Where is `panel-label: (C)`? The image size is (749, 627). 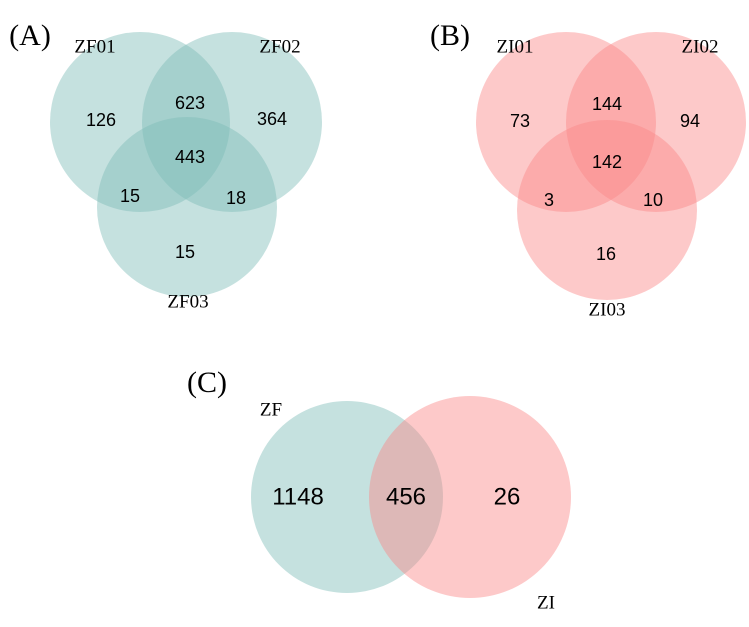
panel-label: (C) is located at coordinates (207, 382).